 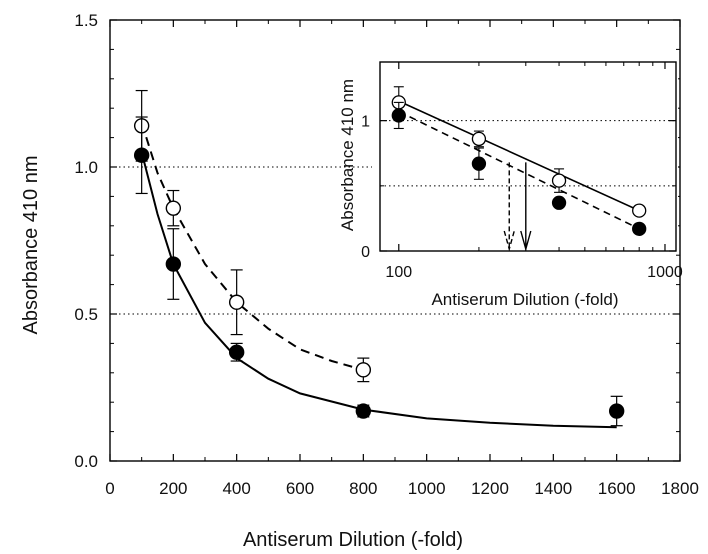 I want to click on inset-points, so click(x=519, y=161).